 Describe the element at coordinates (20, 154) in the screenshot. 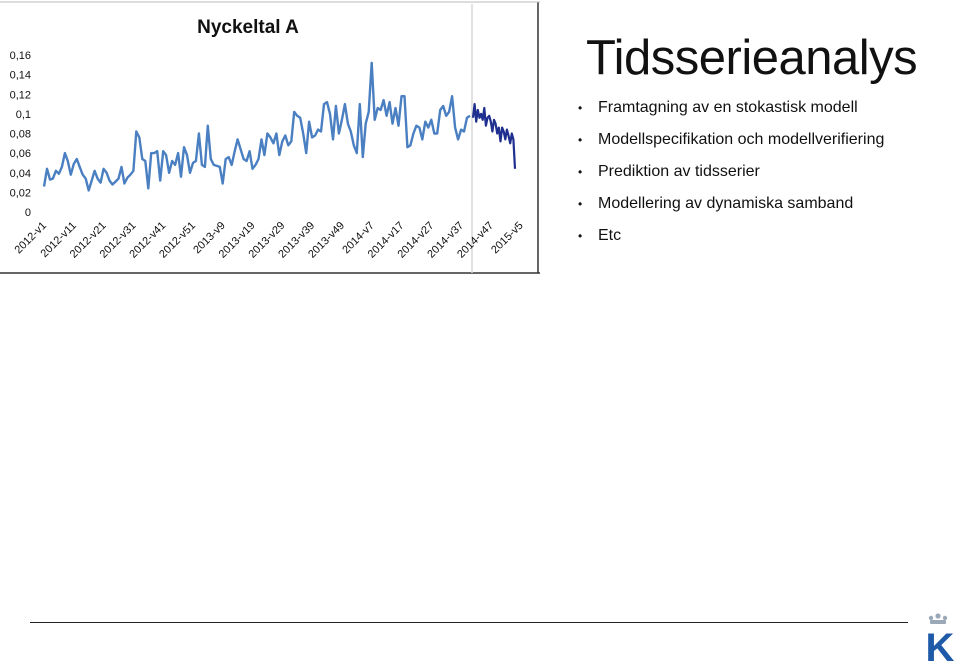

I see `y-tick-label: 0,06` at that location.